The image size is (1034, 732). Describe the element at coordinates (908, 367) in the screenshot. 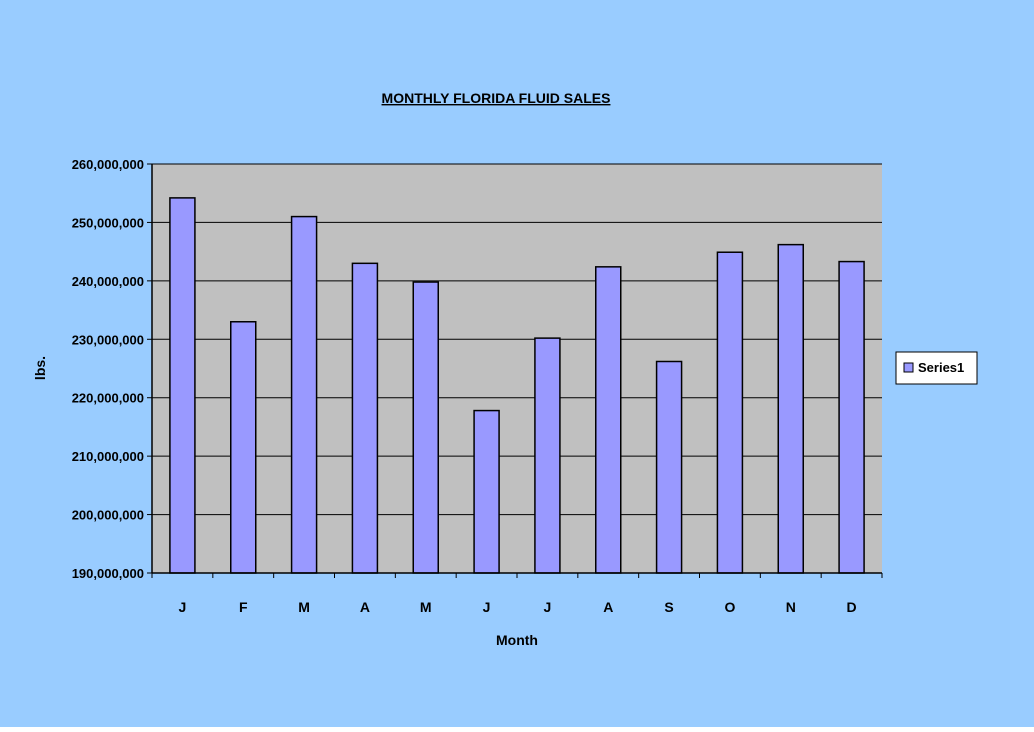

I see `legend-swatch` at that location.